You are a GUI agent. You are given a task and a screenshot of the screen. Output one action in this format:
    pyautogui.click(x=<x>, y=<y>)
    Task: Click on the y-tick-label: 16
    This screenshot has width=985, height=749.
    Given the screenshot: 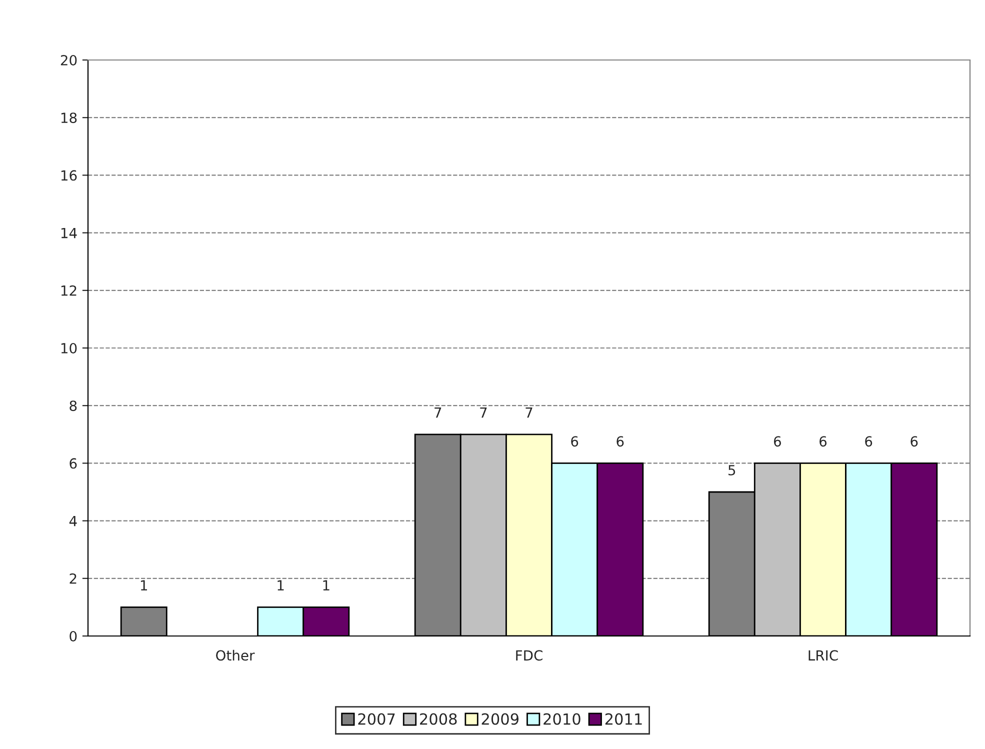 What is the action you would take?
    pyautogui.click(x=69, y=175)
    